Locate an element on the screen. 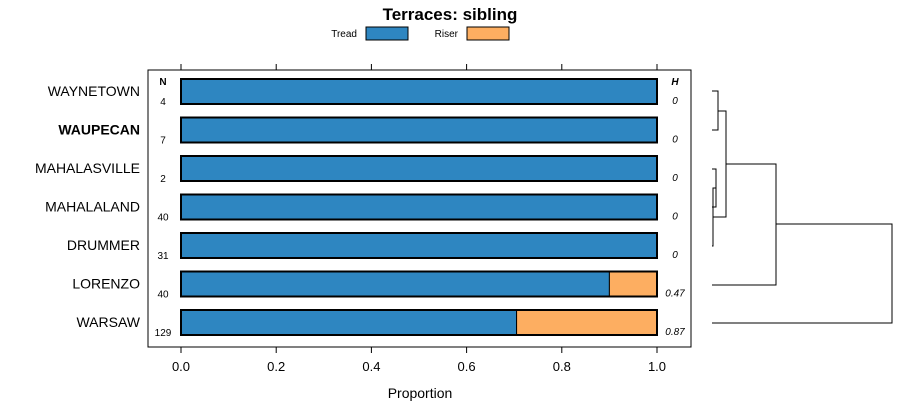 This screenshot has height=420, width=900. n-label-mahalaland: 40 is located at coordinates (163, 218).